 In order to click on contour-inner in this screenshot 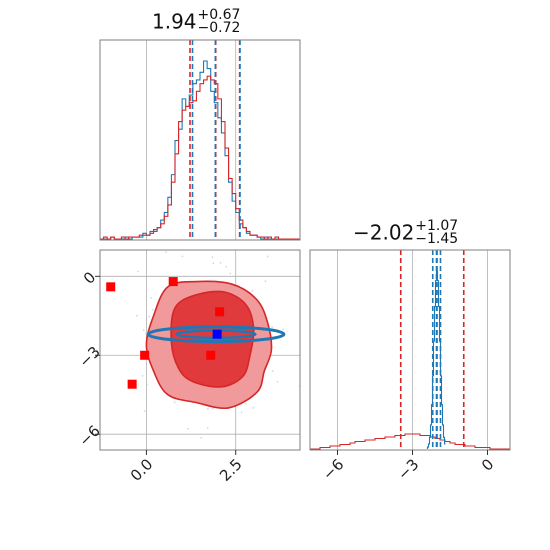, I will do `click(212, 339)`.